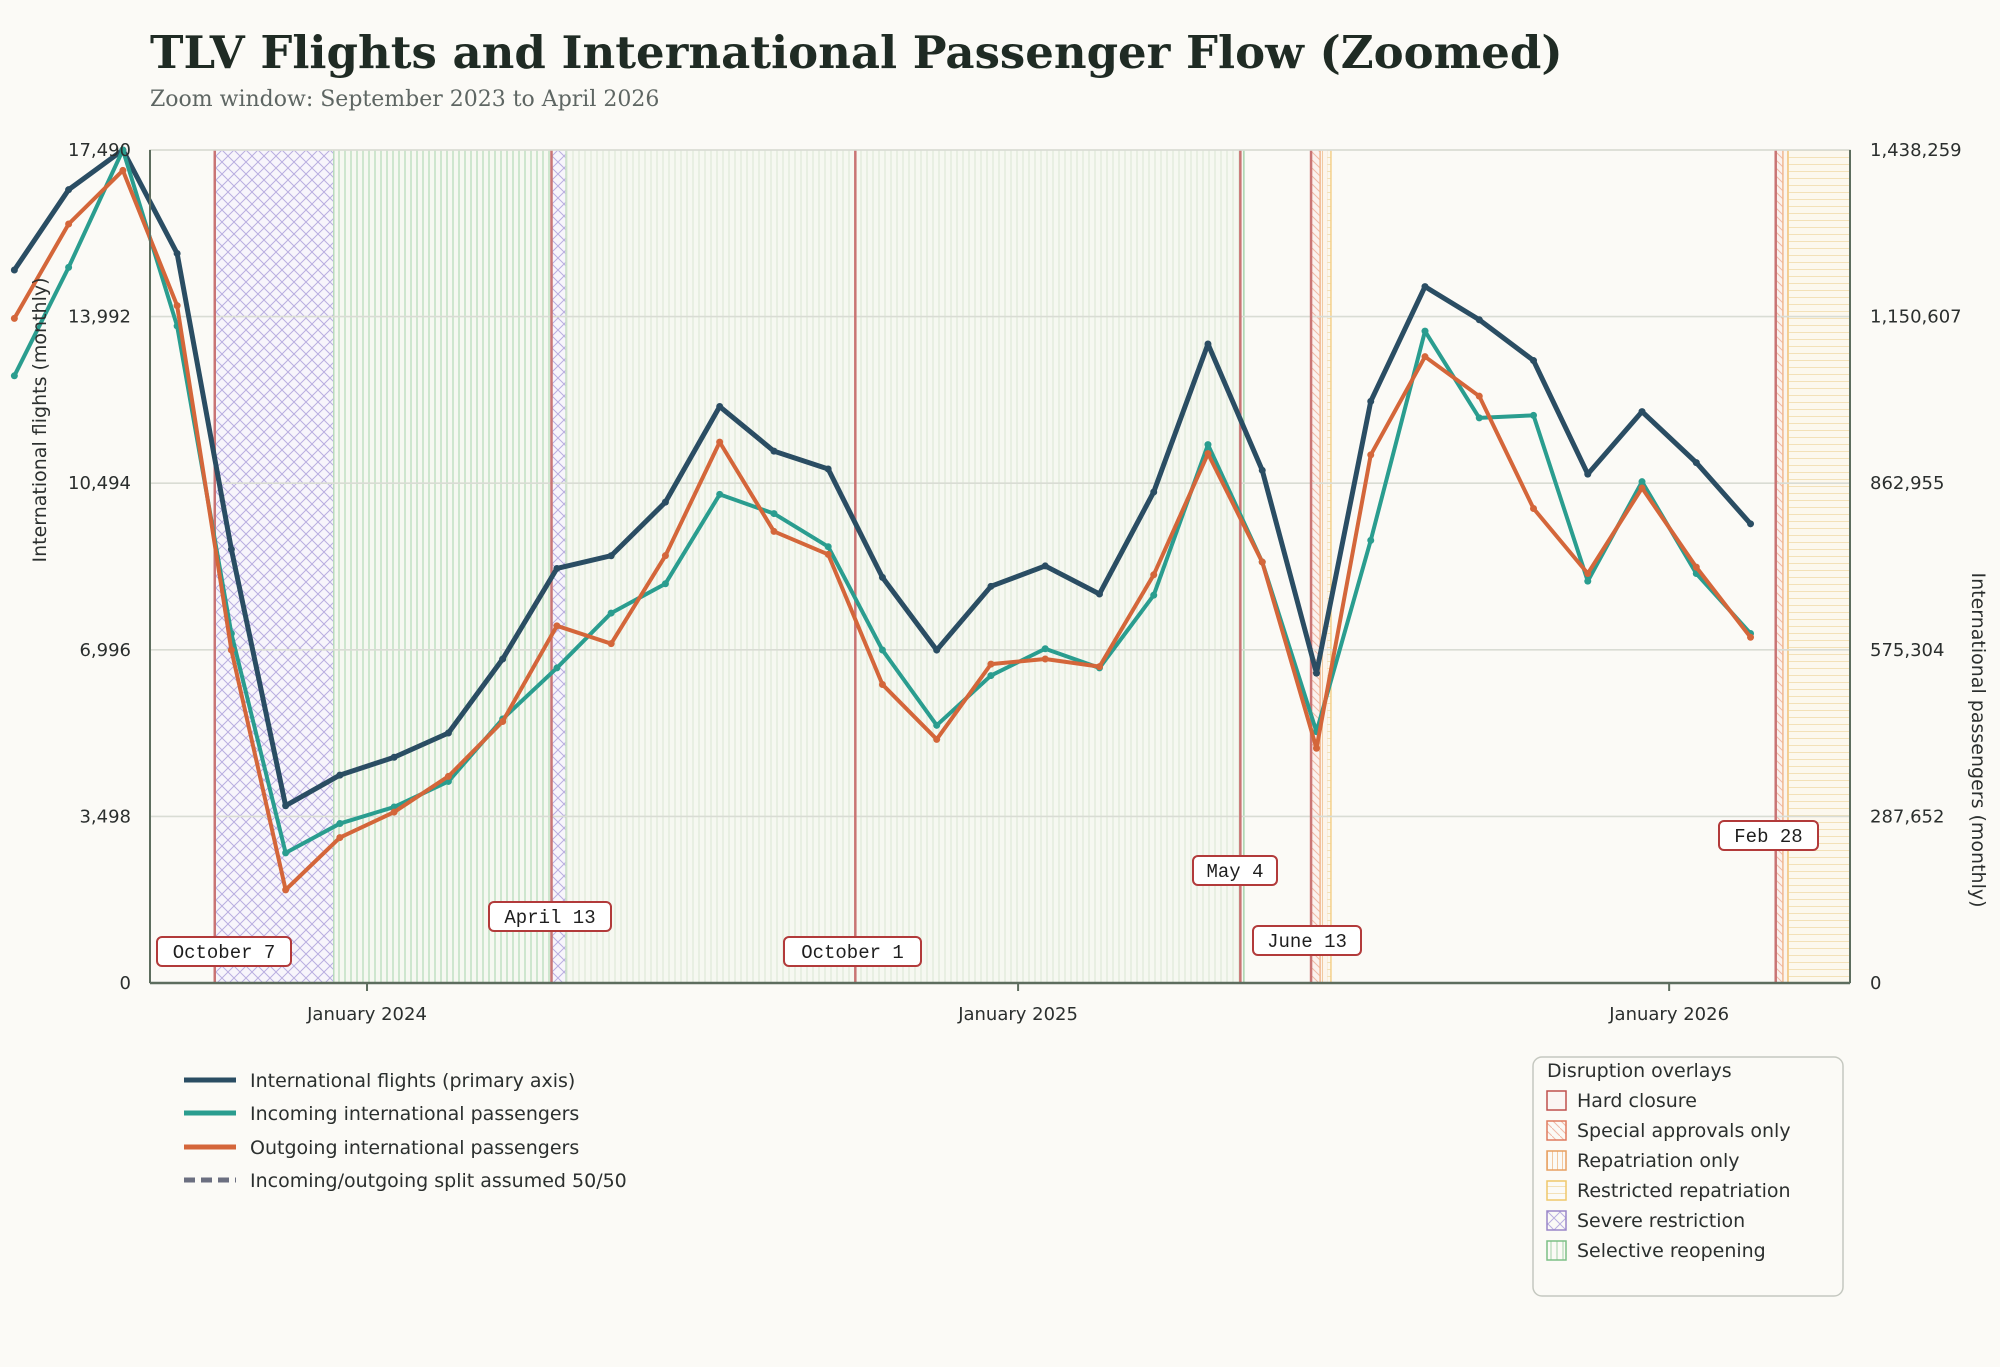  What do you see at coordinates (105, 816) in the screenshot?
I see `y-tick-label-left: 3,498` at bounding box center [105, 816].